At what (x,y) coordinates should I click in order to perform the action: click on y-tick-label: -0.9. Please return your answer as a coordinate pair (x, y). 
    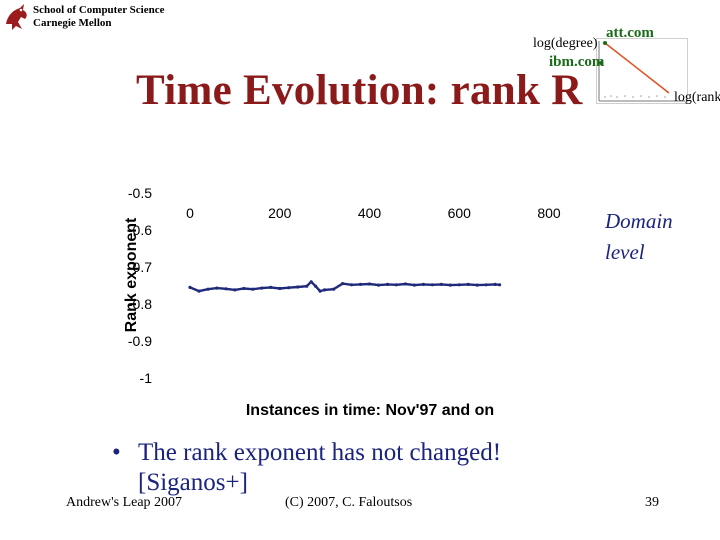
    Looking at the image, I should click on (140, 341).